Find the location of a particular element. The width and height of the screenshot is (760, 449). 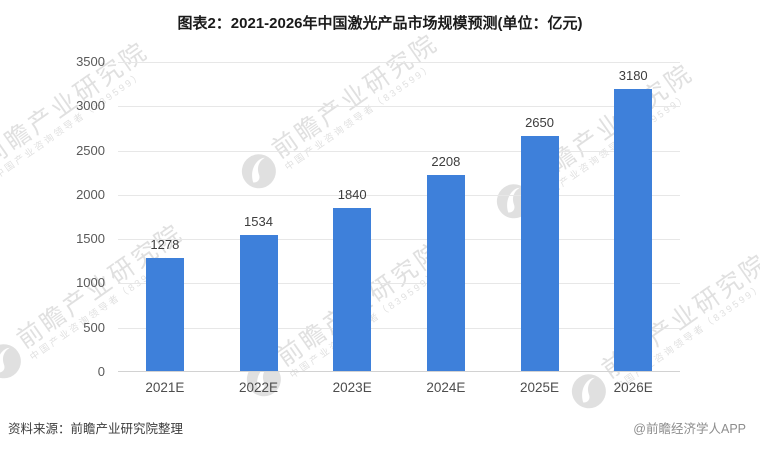

y-tick-label: 3500 is located at coordinates (90, 61).